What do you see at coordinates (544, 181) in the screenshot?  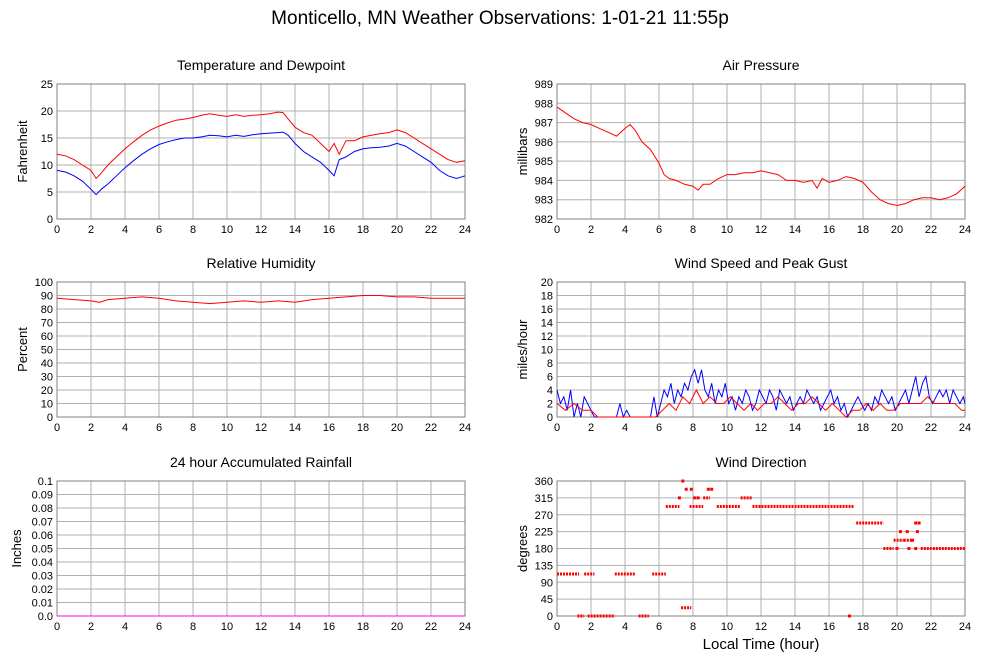 I see `y-tick-label: 984` at bounding box center [544, 181].